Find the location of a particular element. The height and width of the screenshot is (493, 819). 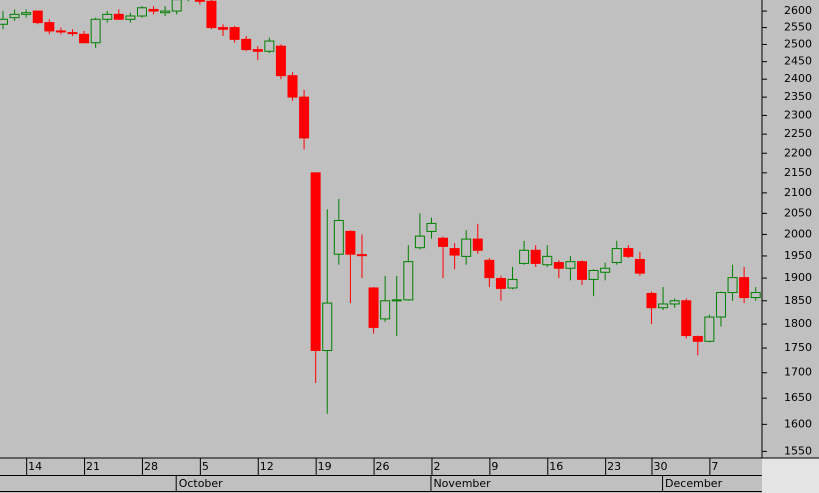

y-tick-label: 2050 is located at coordinates (798, 212).